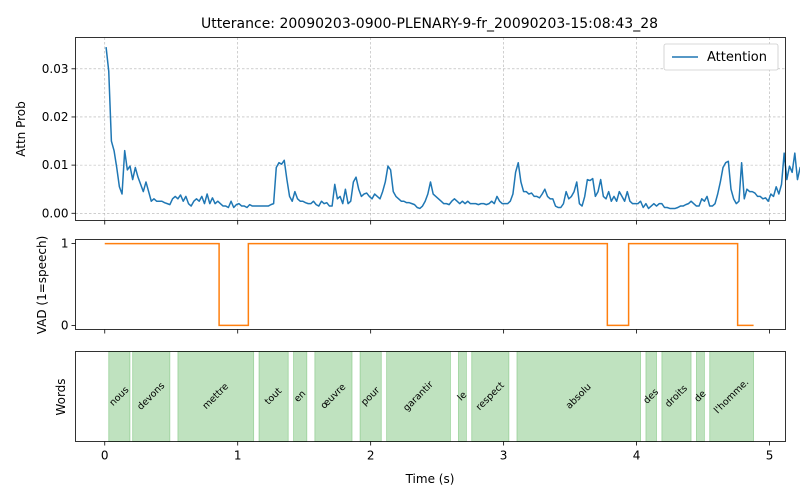 The height and width of the screenshot is (504, 800). What do you see at coordinates (430, 479) in the screenshot?
I see `x-axis-label: Time (s)` at bounding box center [430, 479].